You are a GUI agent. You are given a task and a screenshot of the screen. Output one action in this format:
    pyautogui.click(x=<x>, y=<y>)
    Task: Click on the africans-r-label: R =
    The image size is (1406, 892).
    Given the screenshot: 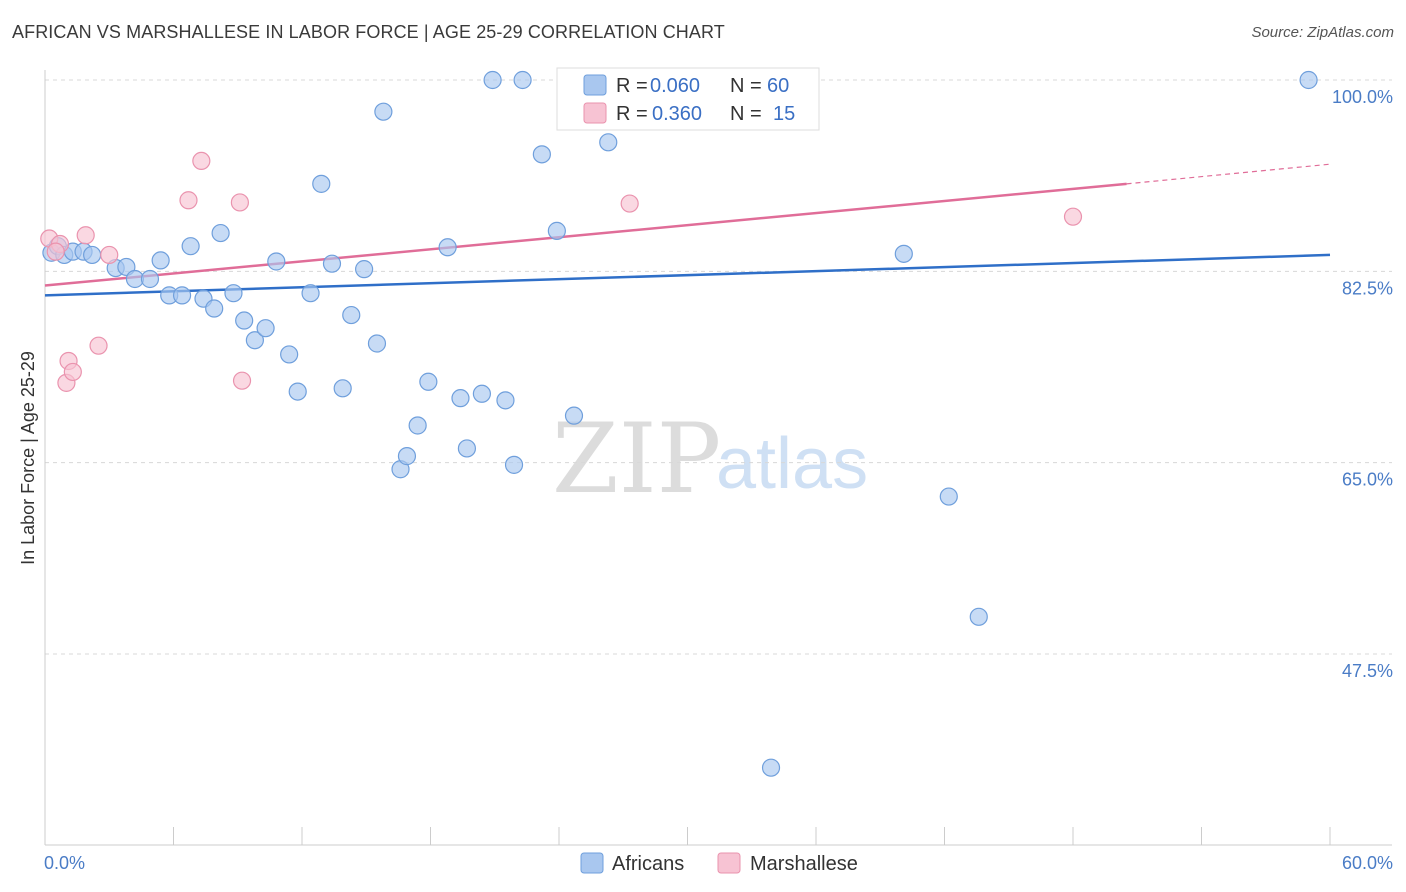 What is the action you would take?
    pyautogui.click(x=632, y=86)
    